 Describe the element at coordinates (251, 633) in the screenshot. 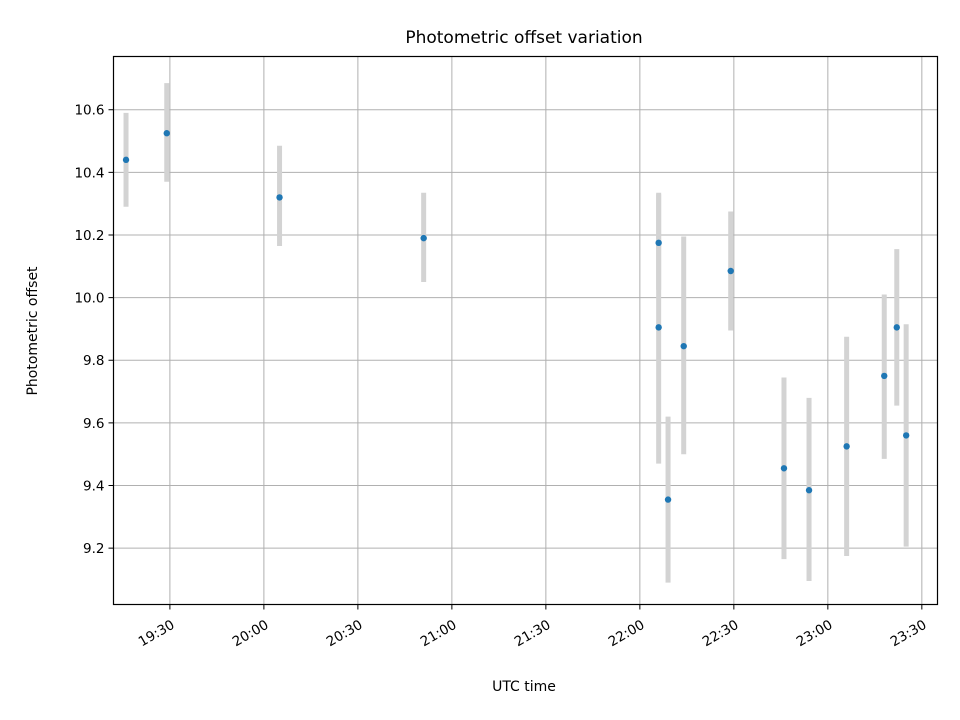

I see `x-tick-label: 20:00` at that location.